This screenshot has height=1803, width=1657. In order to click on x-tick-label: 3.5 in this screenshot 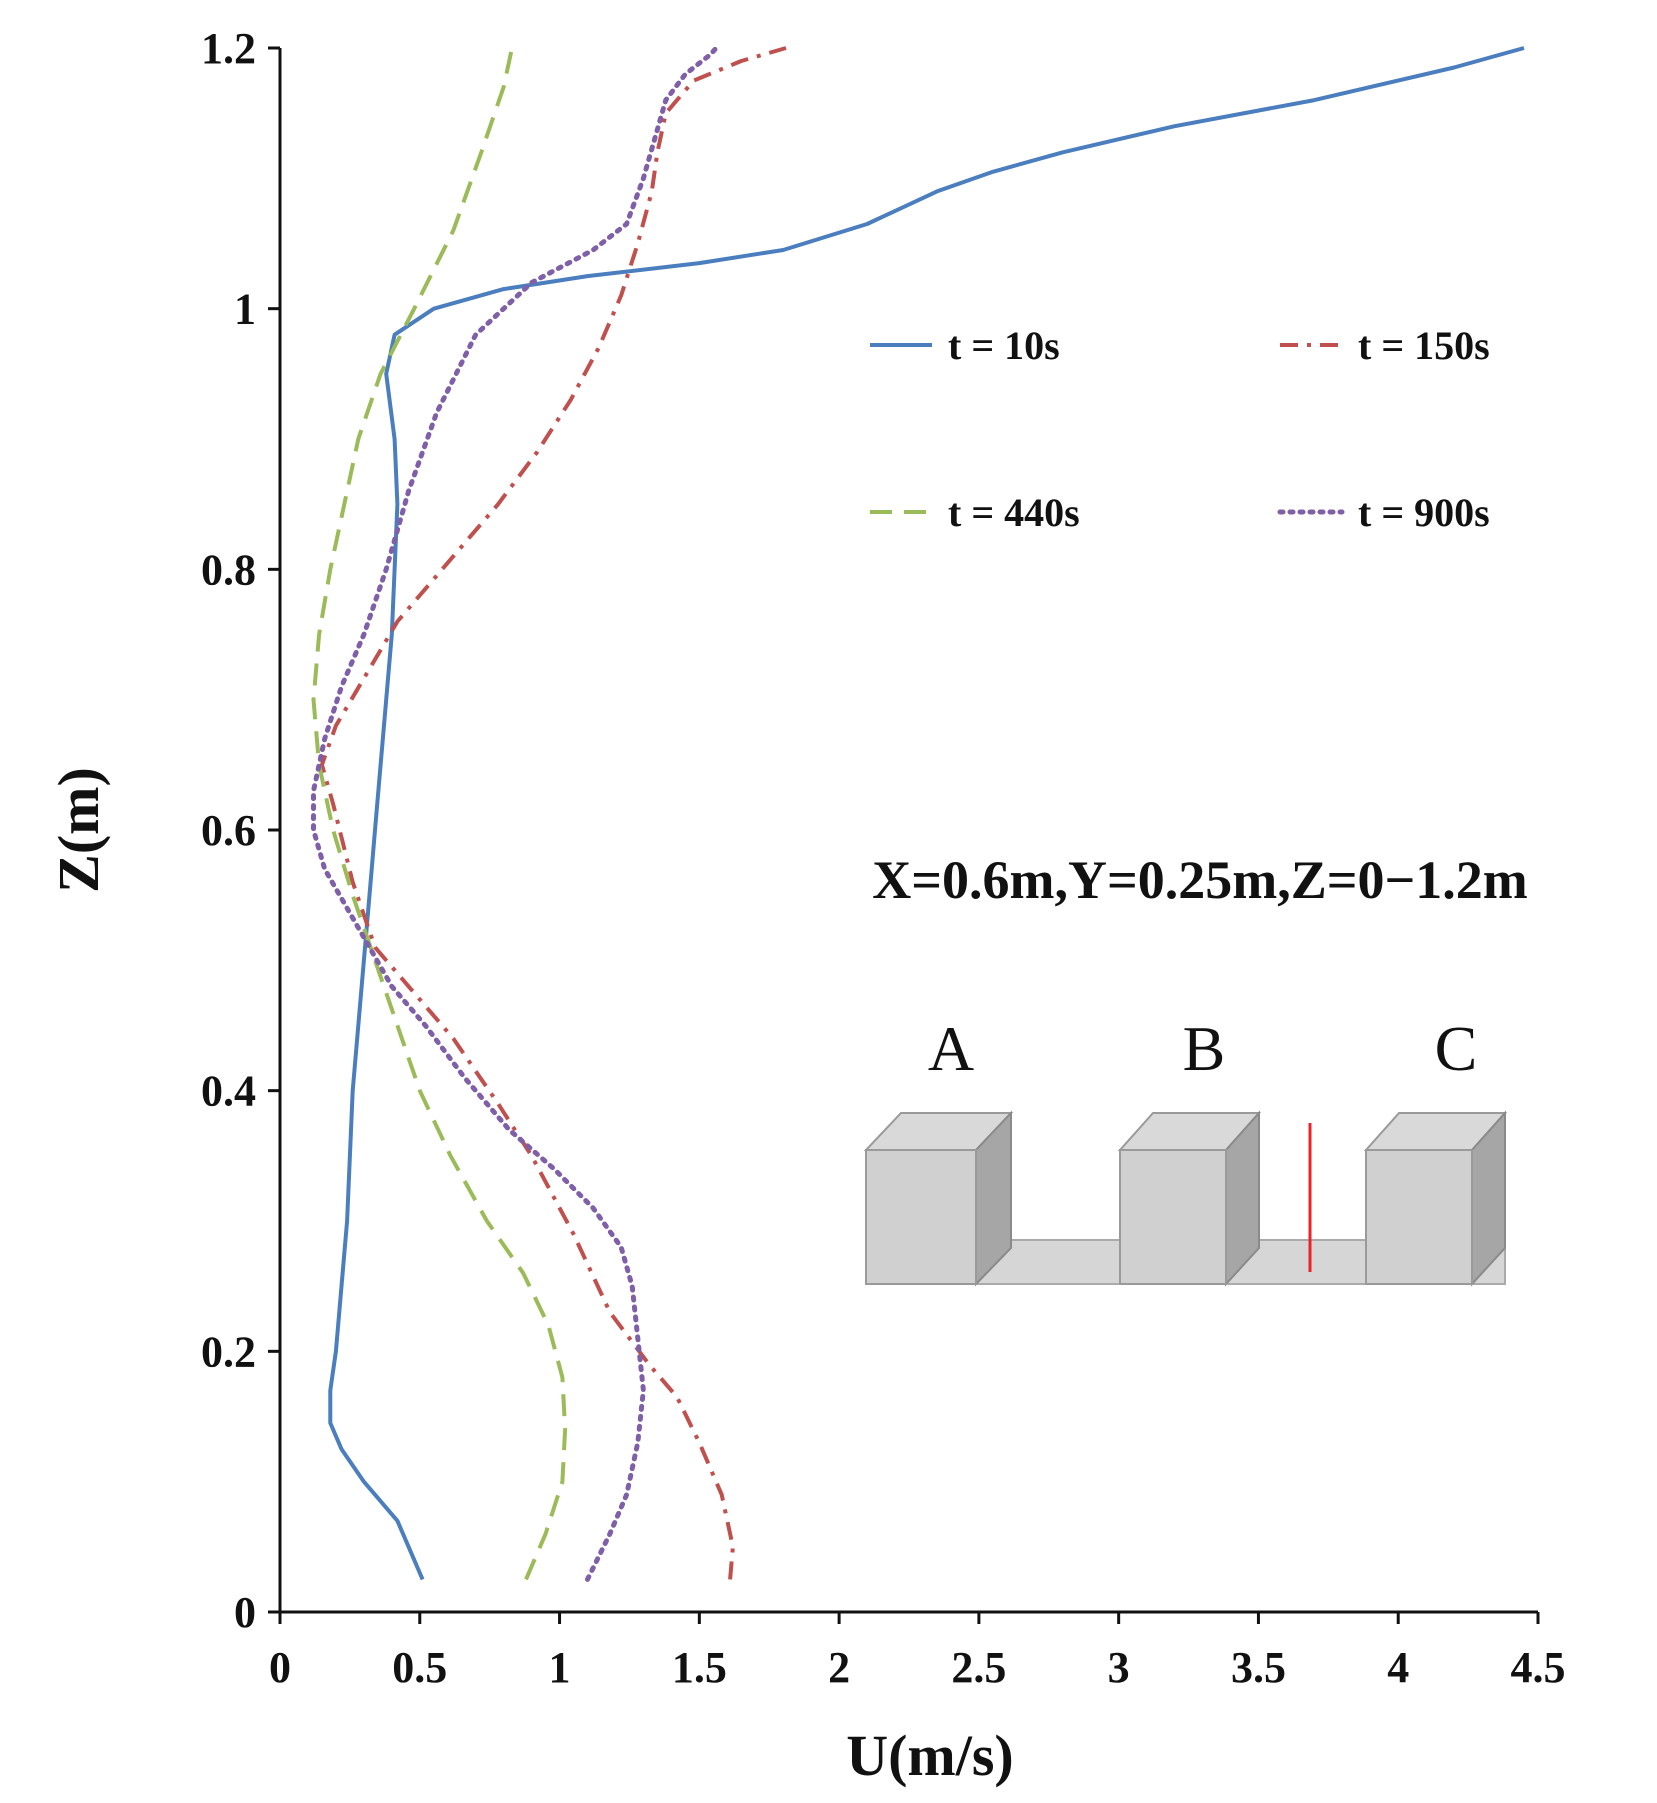, I will do `click(1258, 1667)`.